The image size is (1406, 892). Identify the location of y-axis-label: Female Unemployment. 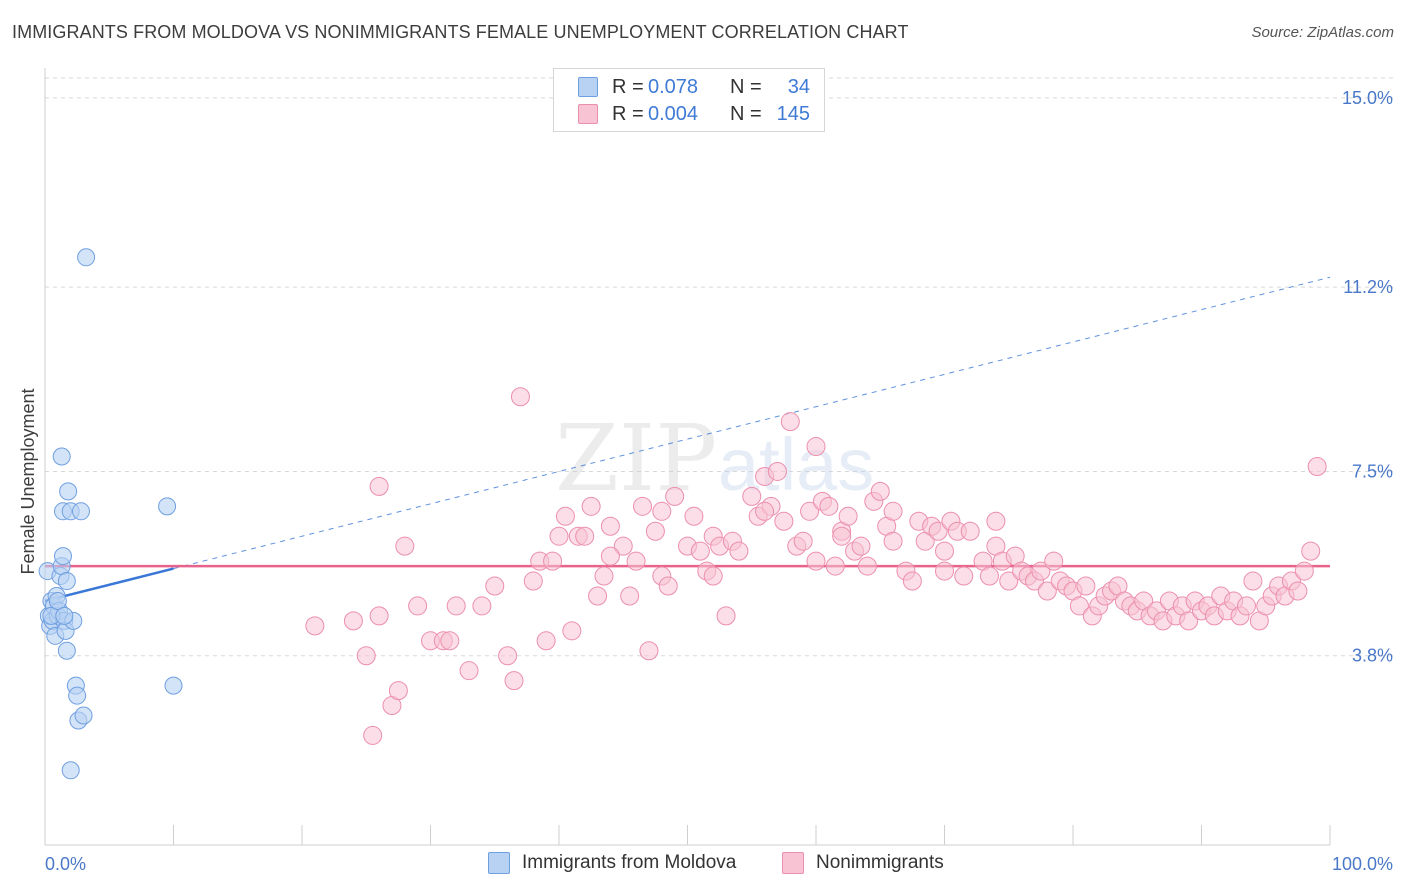
(28, 481).